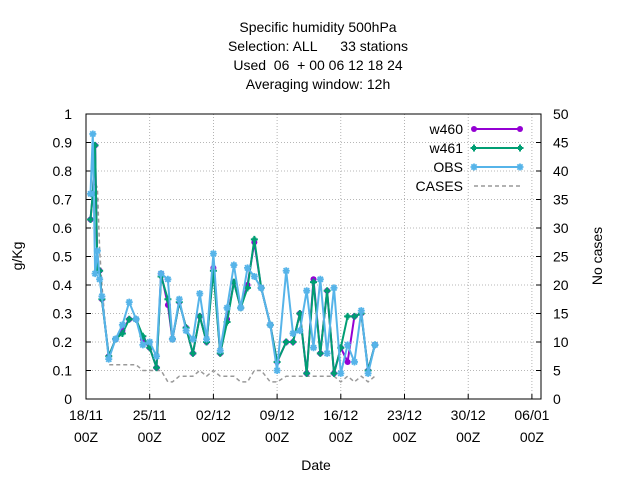 This screenshot has height=485, width=640. Describe the element at coordinates (404, 415) in the screenshot. I see `x-tick-label-date: 23/12` at that location.